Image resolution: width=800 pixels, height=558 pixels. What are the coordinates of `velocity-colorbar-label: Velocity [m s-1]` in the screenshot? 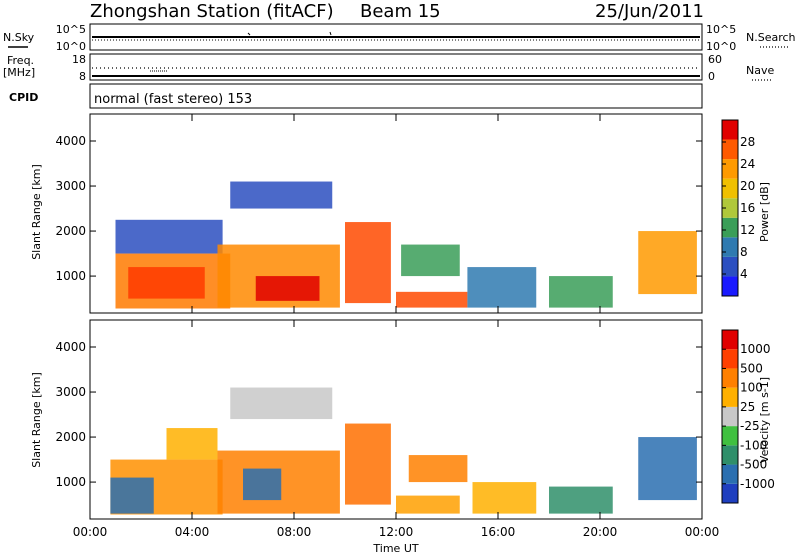 It's located at (764, 420).